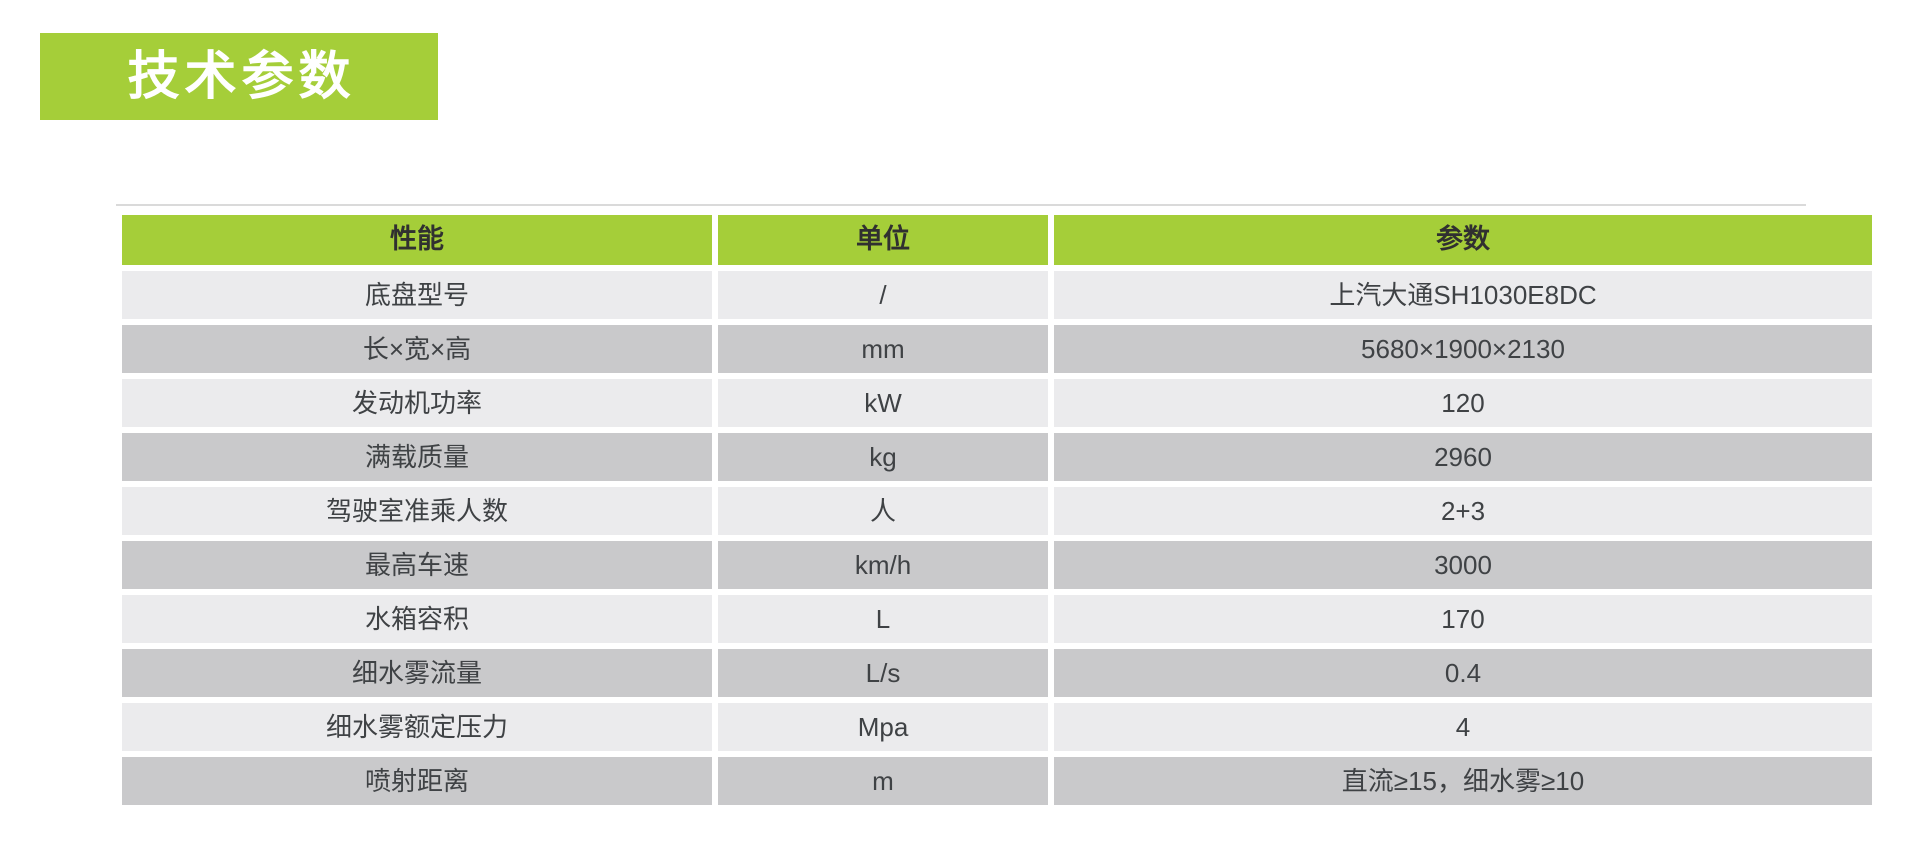  What do you see at coordinates (1463, 240) in the screenshot?
I see `col-header-value: 参数` at bounding box center [1463, 240].